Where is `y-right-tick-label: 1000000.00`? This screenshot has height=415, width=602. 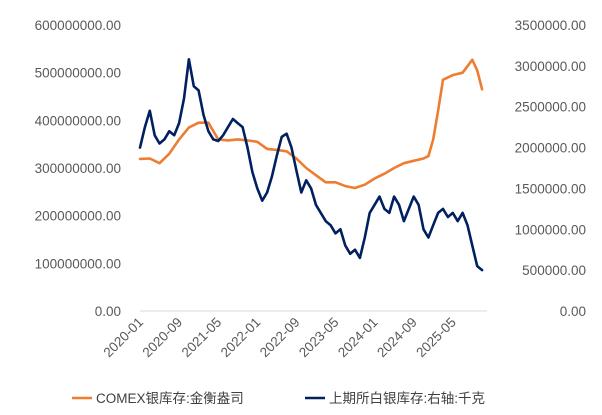
y-right-tick-label: 1000000.00 is located at coordinates (550, 229).